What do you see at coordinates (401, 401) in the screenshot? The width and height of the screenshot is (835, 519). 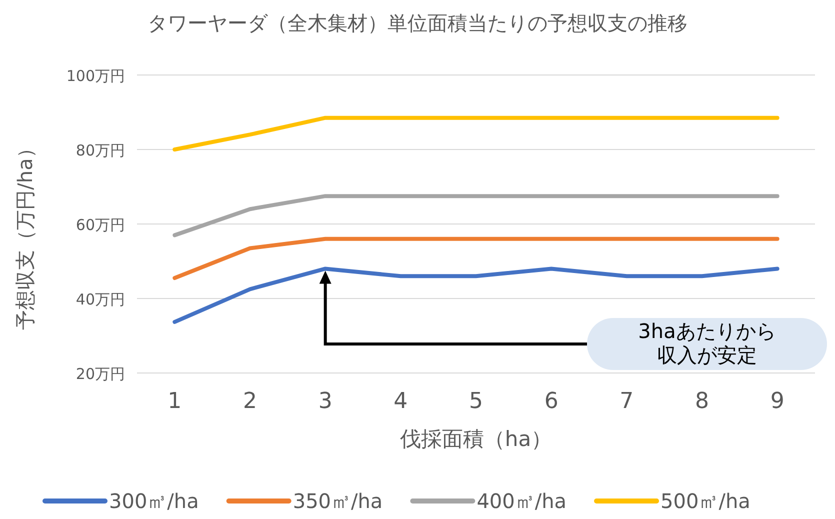 I see `x-tick-label: 4` at bounding box center [401, 401].